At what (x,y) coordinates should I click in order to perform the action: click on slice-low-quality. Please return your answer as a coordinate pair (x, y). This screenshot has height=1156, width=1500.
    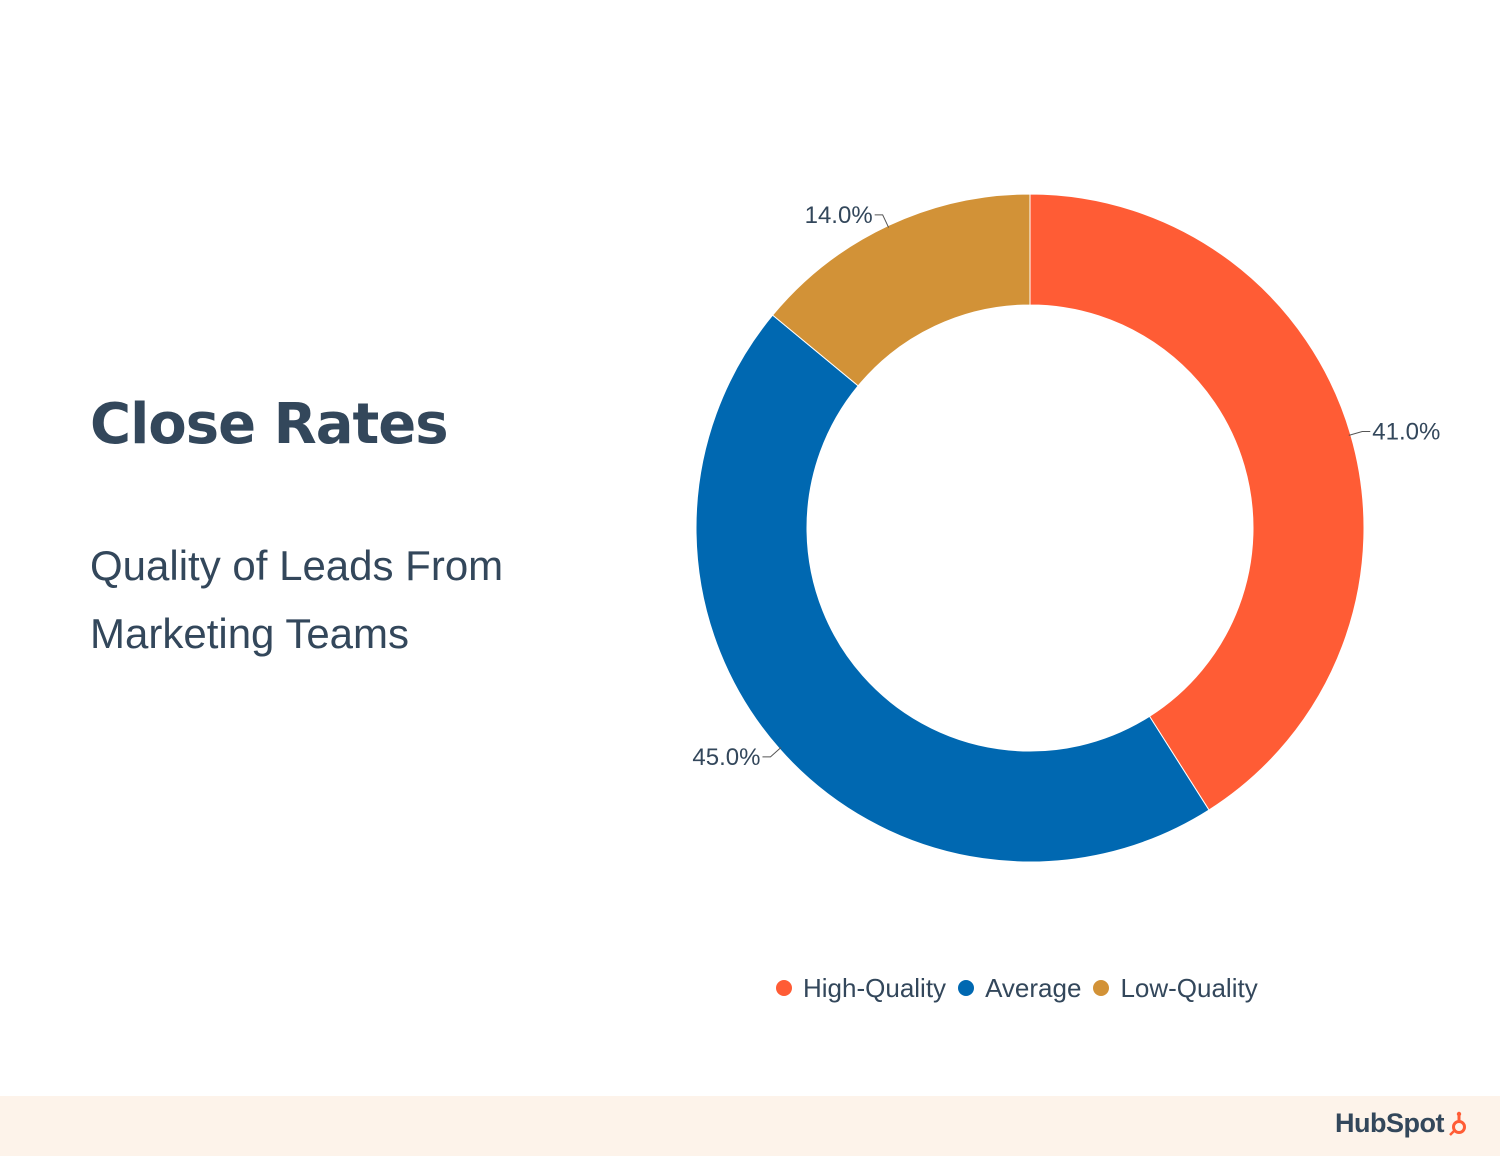
    Looking at the image, I should click on (901, 290).